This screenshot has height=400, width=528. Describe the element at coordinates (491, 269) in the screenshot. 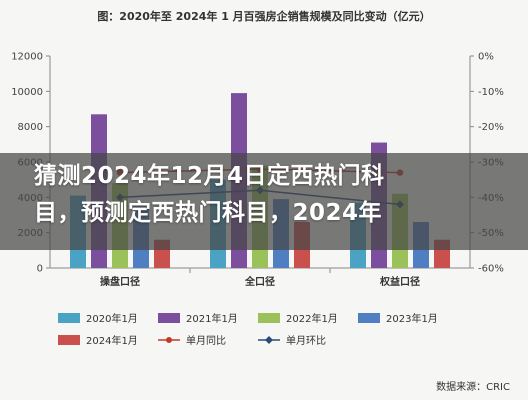

I see `y2-tick-label: -60%` at that location.